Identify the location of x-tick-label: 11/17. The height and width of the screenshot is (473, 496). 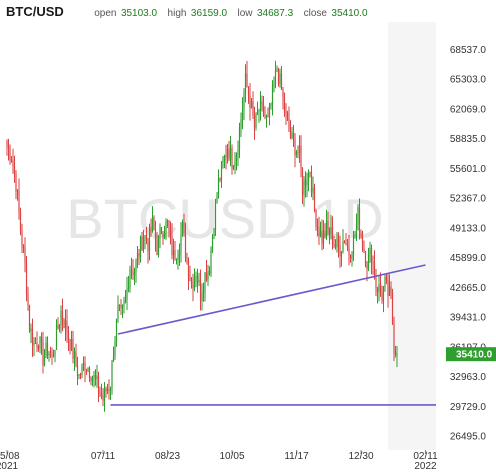
(296, 456).